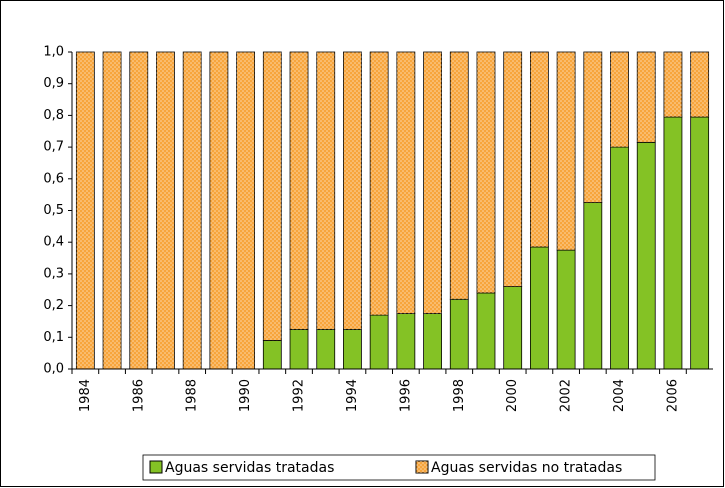  Describe the element at coordinates (53, 210) in the screenshot. I see `y-tick-label: 0,5` at that location.